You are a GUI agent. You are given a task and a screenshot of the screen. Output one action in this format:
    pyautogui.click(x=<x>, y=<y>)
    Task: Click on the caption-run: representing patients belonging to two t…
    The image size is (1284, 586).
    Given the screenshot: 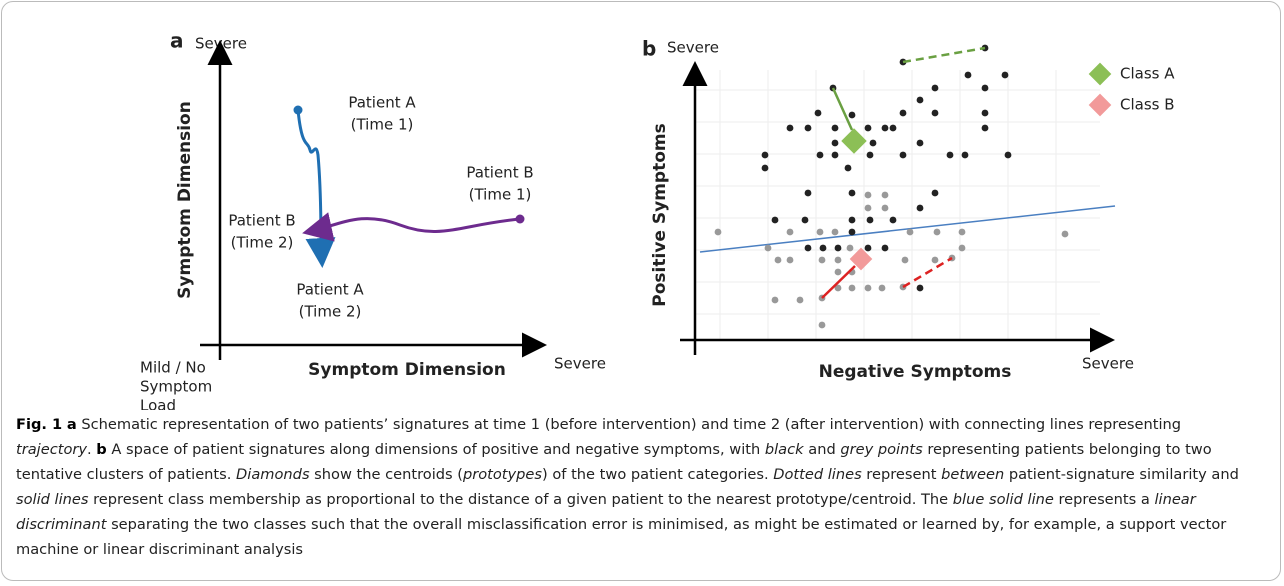 What is the action you would take?
    pyautogui.click(x=614, y=462)
    